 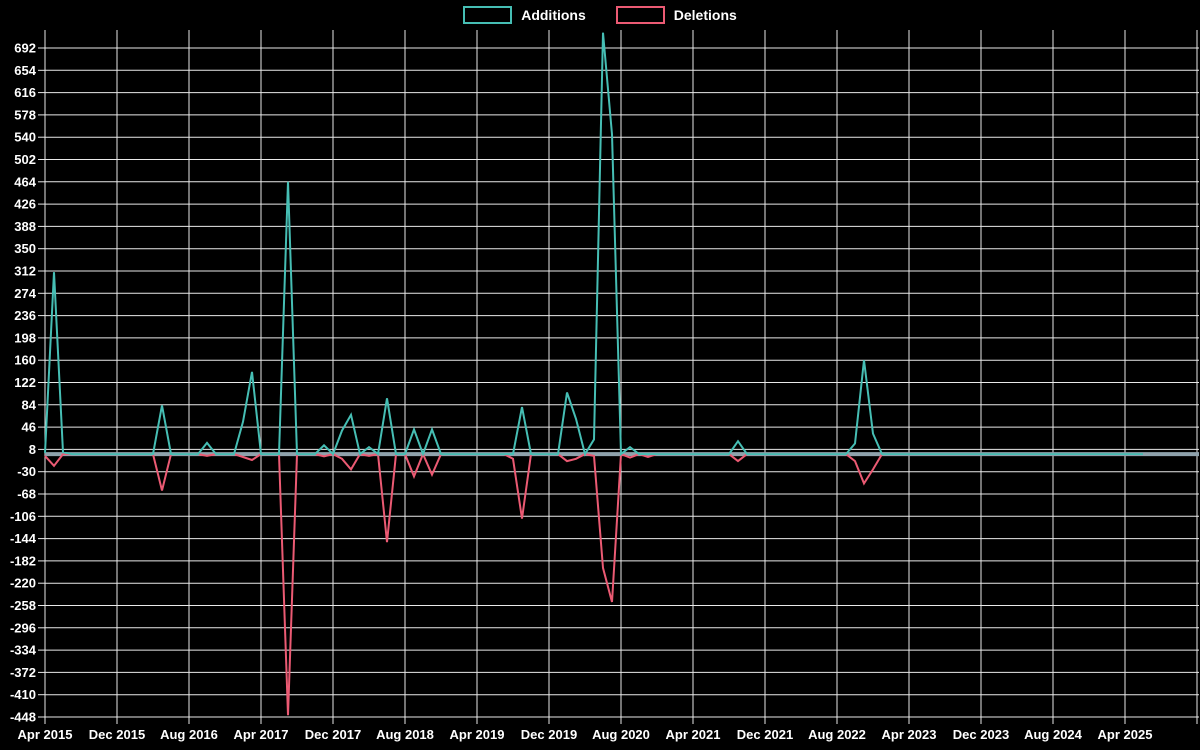 I want to click on x-tick-label: Dec 2015, so click(x=117, y=734).